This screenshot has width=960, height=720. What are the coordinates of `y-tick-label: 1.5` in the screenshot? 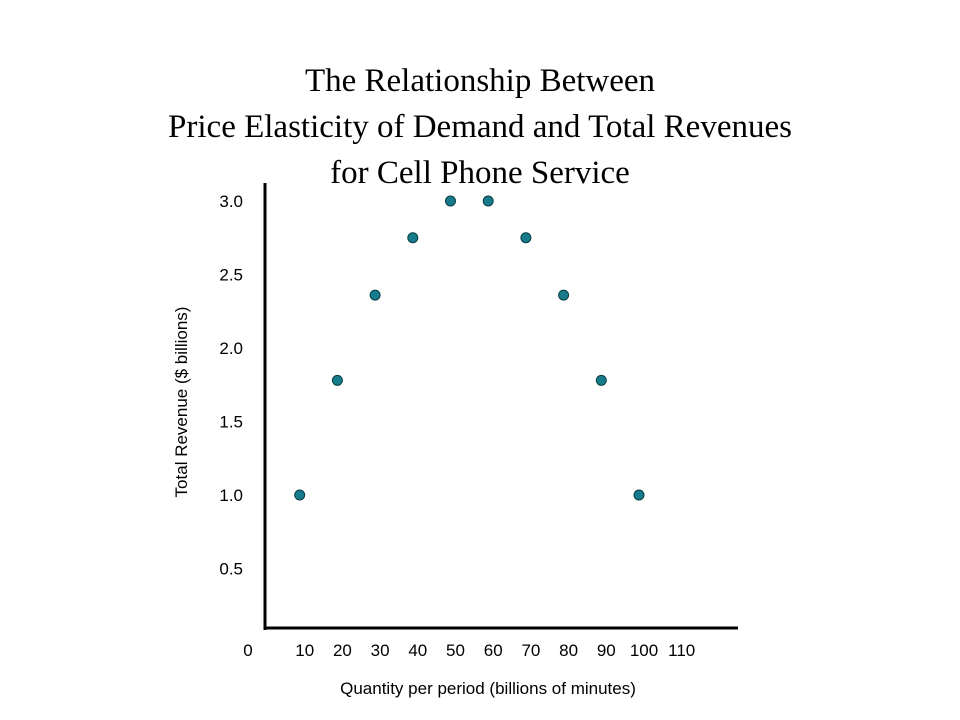 It's located at (231, 422).